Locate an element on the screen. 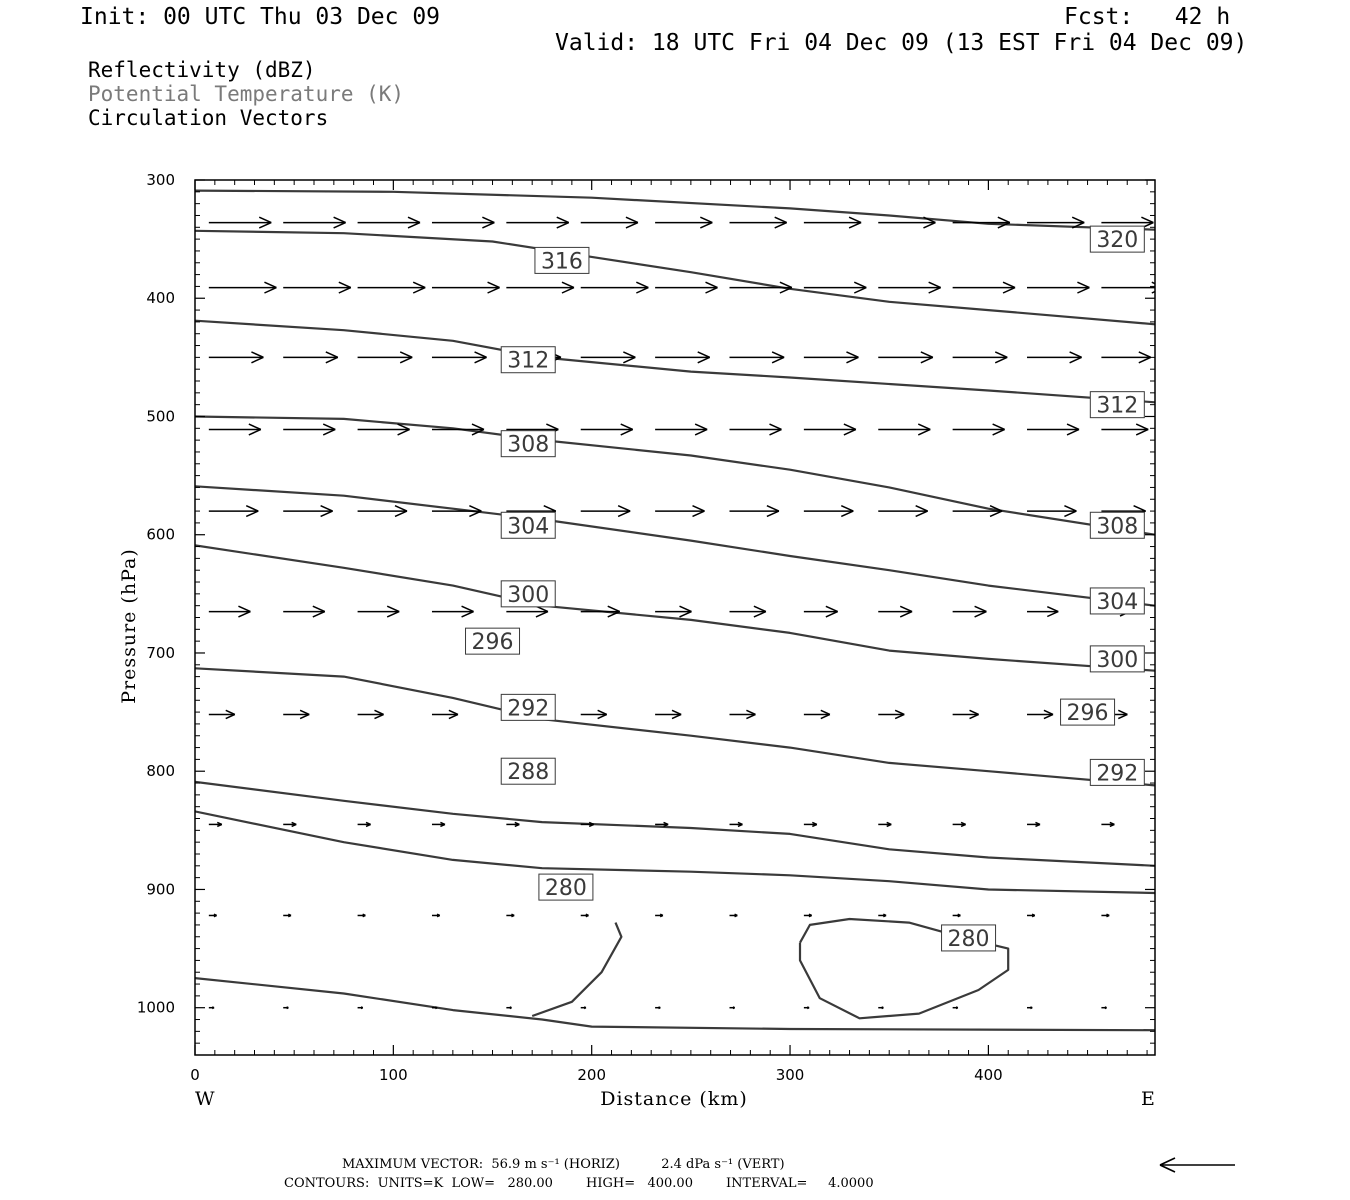  legend-reflectivity: Reflectivity (dBZ) is located at coordinates (202, 70).